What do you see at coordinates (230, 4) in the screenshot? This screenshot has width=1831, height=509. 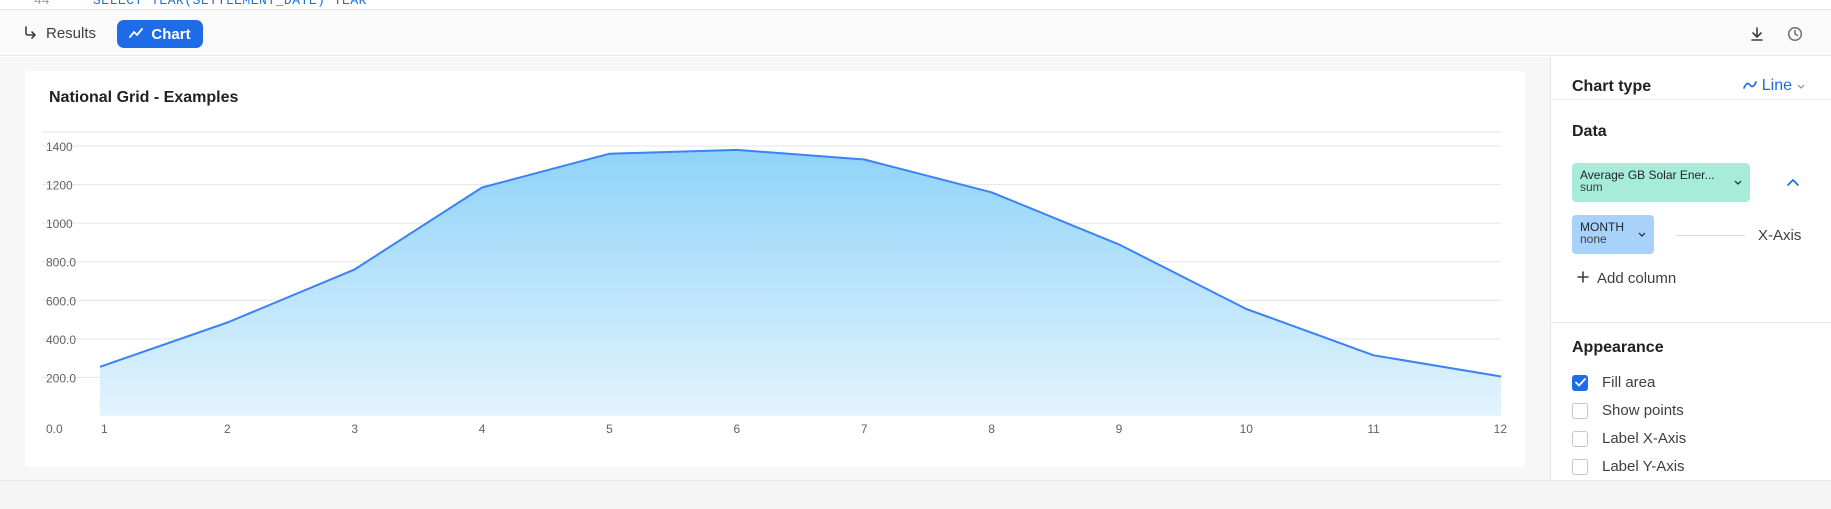 I see `code-line: SELECT YEAR(SETTLEMENT_DATE) YEAR` at bounding box center [230, 4].